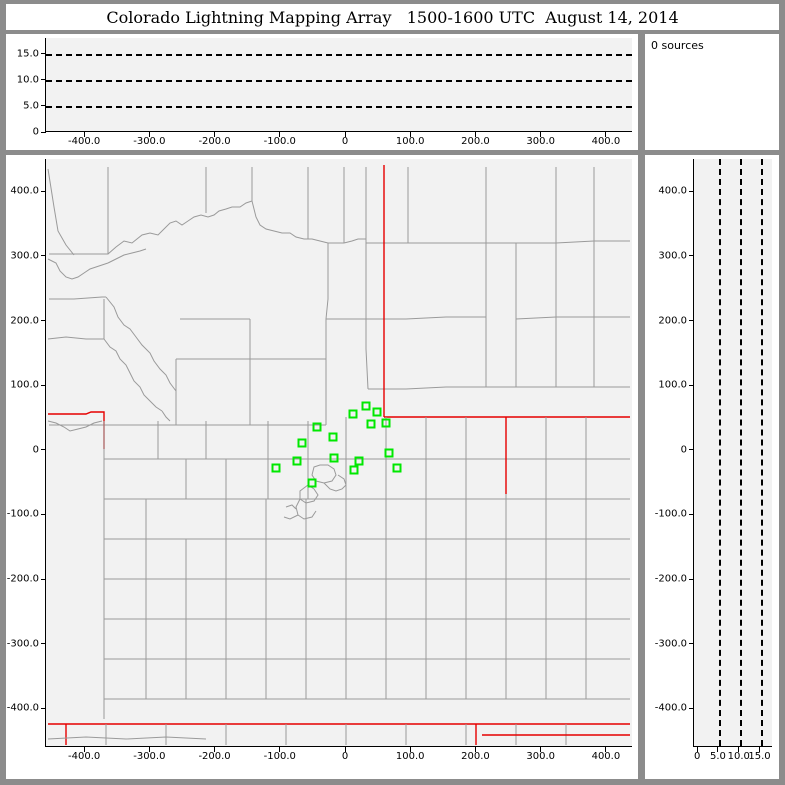 This screenshot has height=785, width=785. I want to click on source-count-label: 0 sources, so click(677, 45).